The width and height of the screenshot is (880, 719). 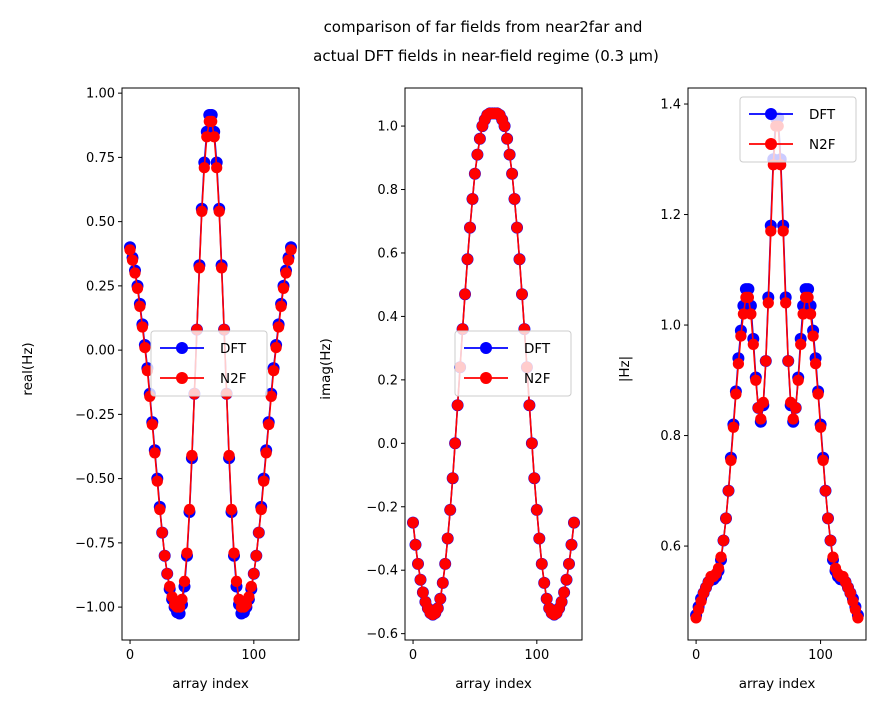 What do you see at coordinates (95, 479) in the screenshot?
I see `y-tick-label: −0.50` at bounding box center [95, 479].